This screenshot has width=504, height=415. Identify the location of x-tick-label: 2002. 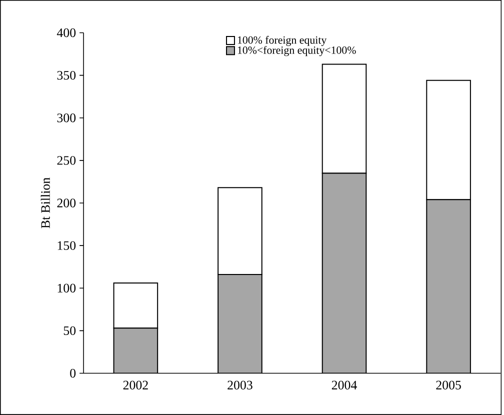
(135, 385).